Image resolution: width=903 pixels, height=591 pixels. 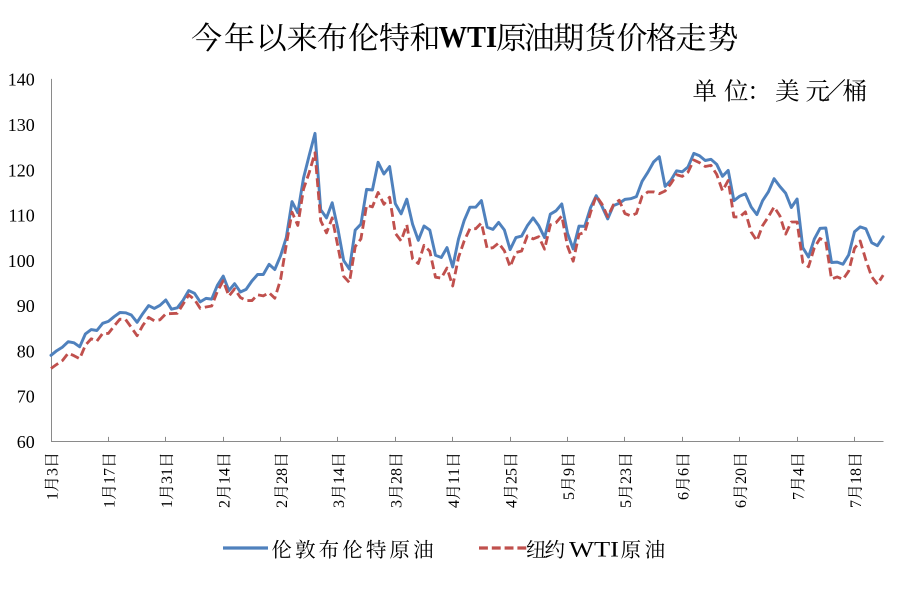 What do you see at coordinates (741, 472) in the screenshot?
I see `svg-text: 0` at bounding box center [741, 472].